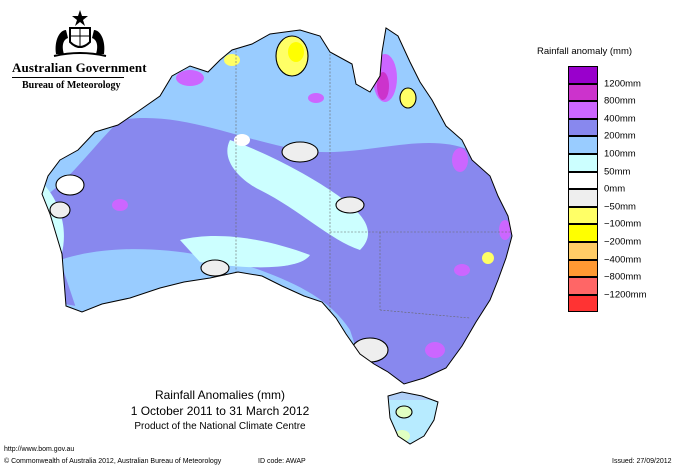 The image size is (680, 467). Describe the element at coordinates (282, 461) in the screenshot. I see `id-code: ID code: AWAP` at that location.